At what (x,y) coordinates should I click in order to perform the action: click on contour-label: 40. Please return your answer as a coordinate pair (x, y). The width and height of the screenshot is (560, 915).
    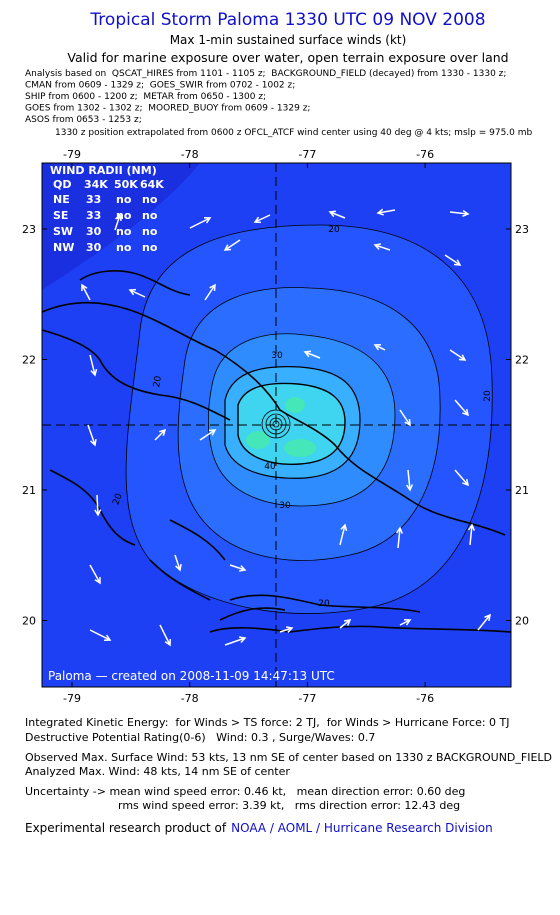
    Looking at the image, I should click on (270, 467).